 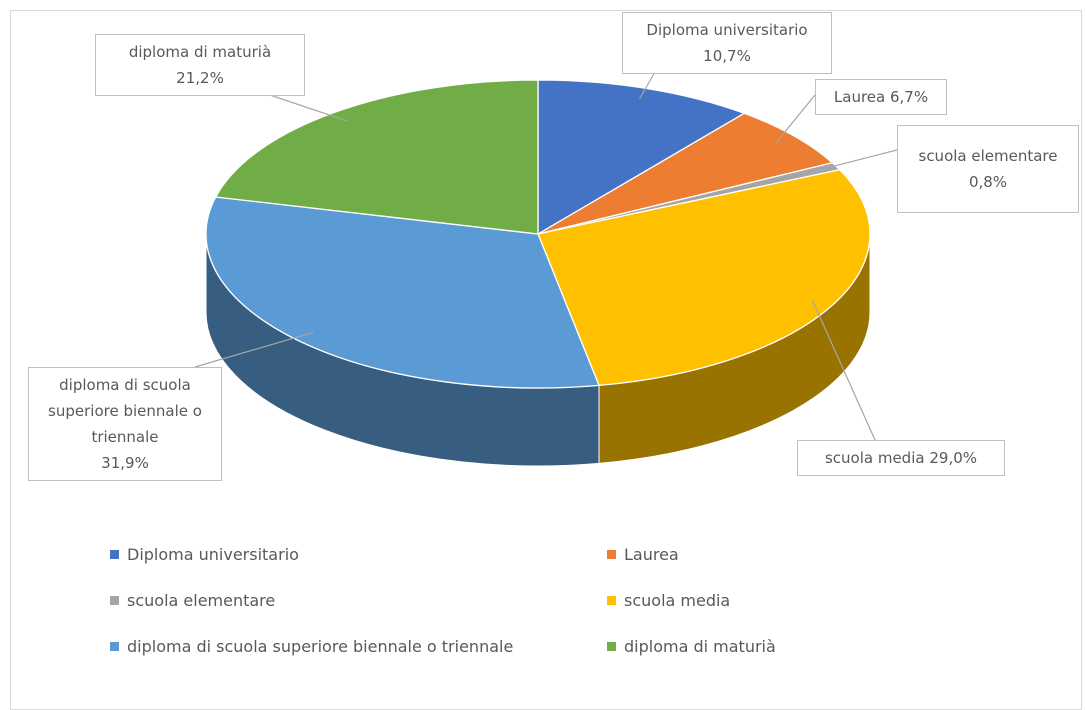 What do you see at coordinates (651, 554) in the screenshot?
I see `legend-label: Laurea` at bounding box center [651, 554].